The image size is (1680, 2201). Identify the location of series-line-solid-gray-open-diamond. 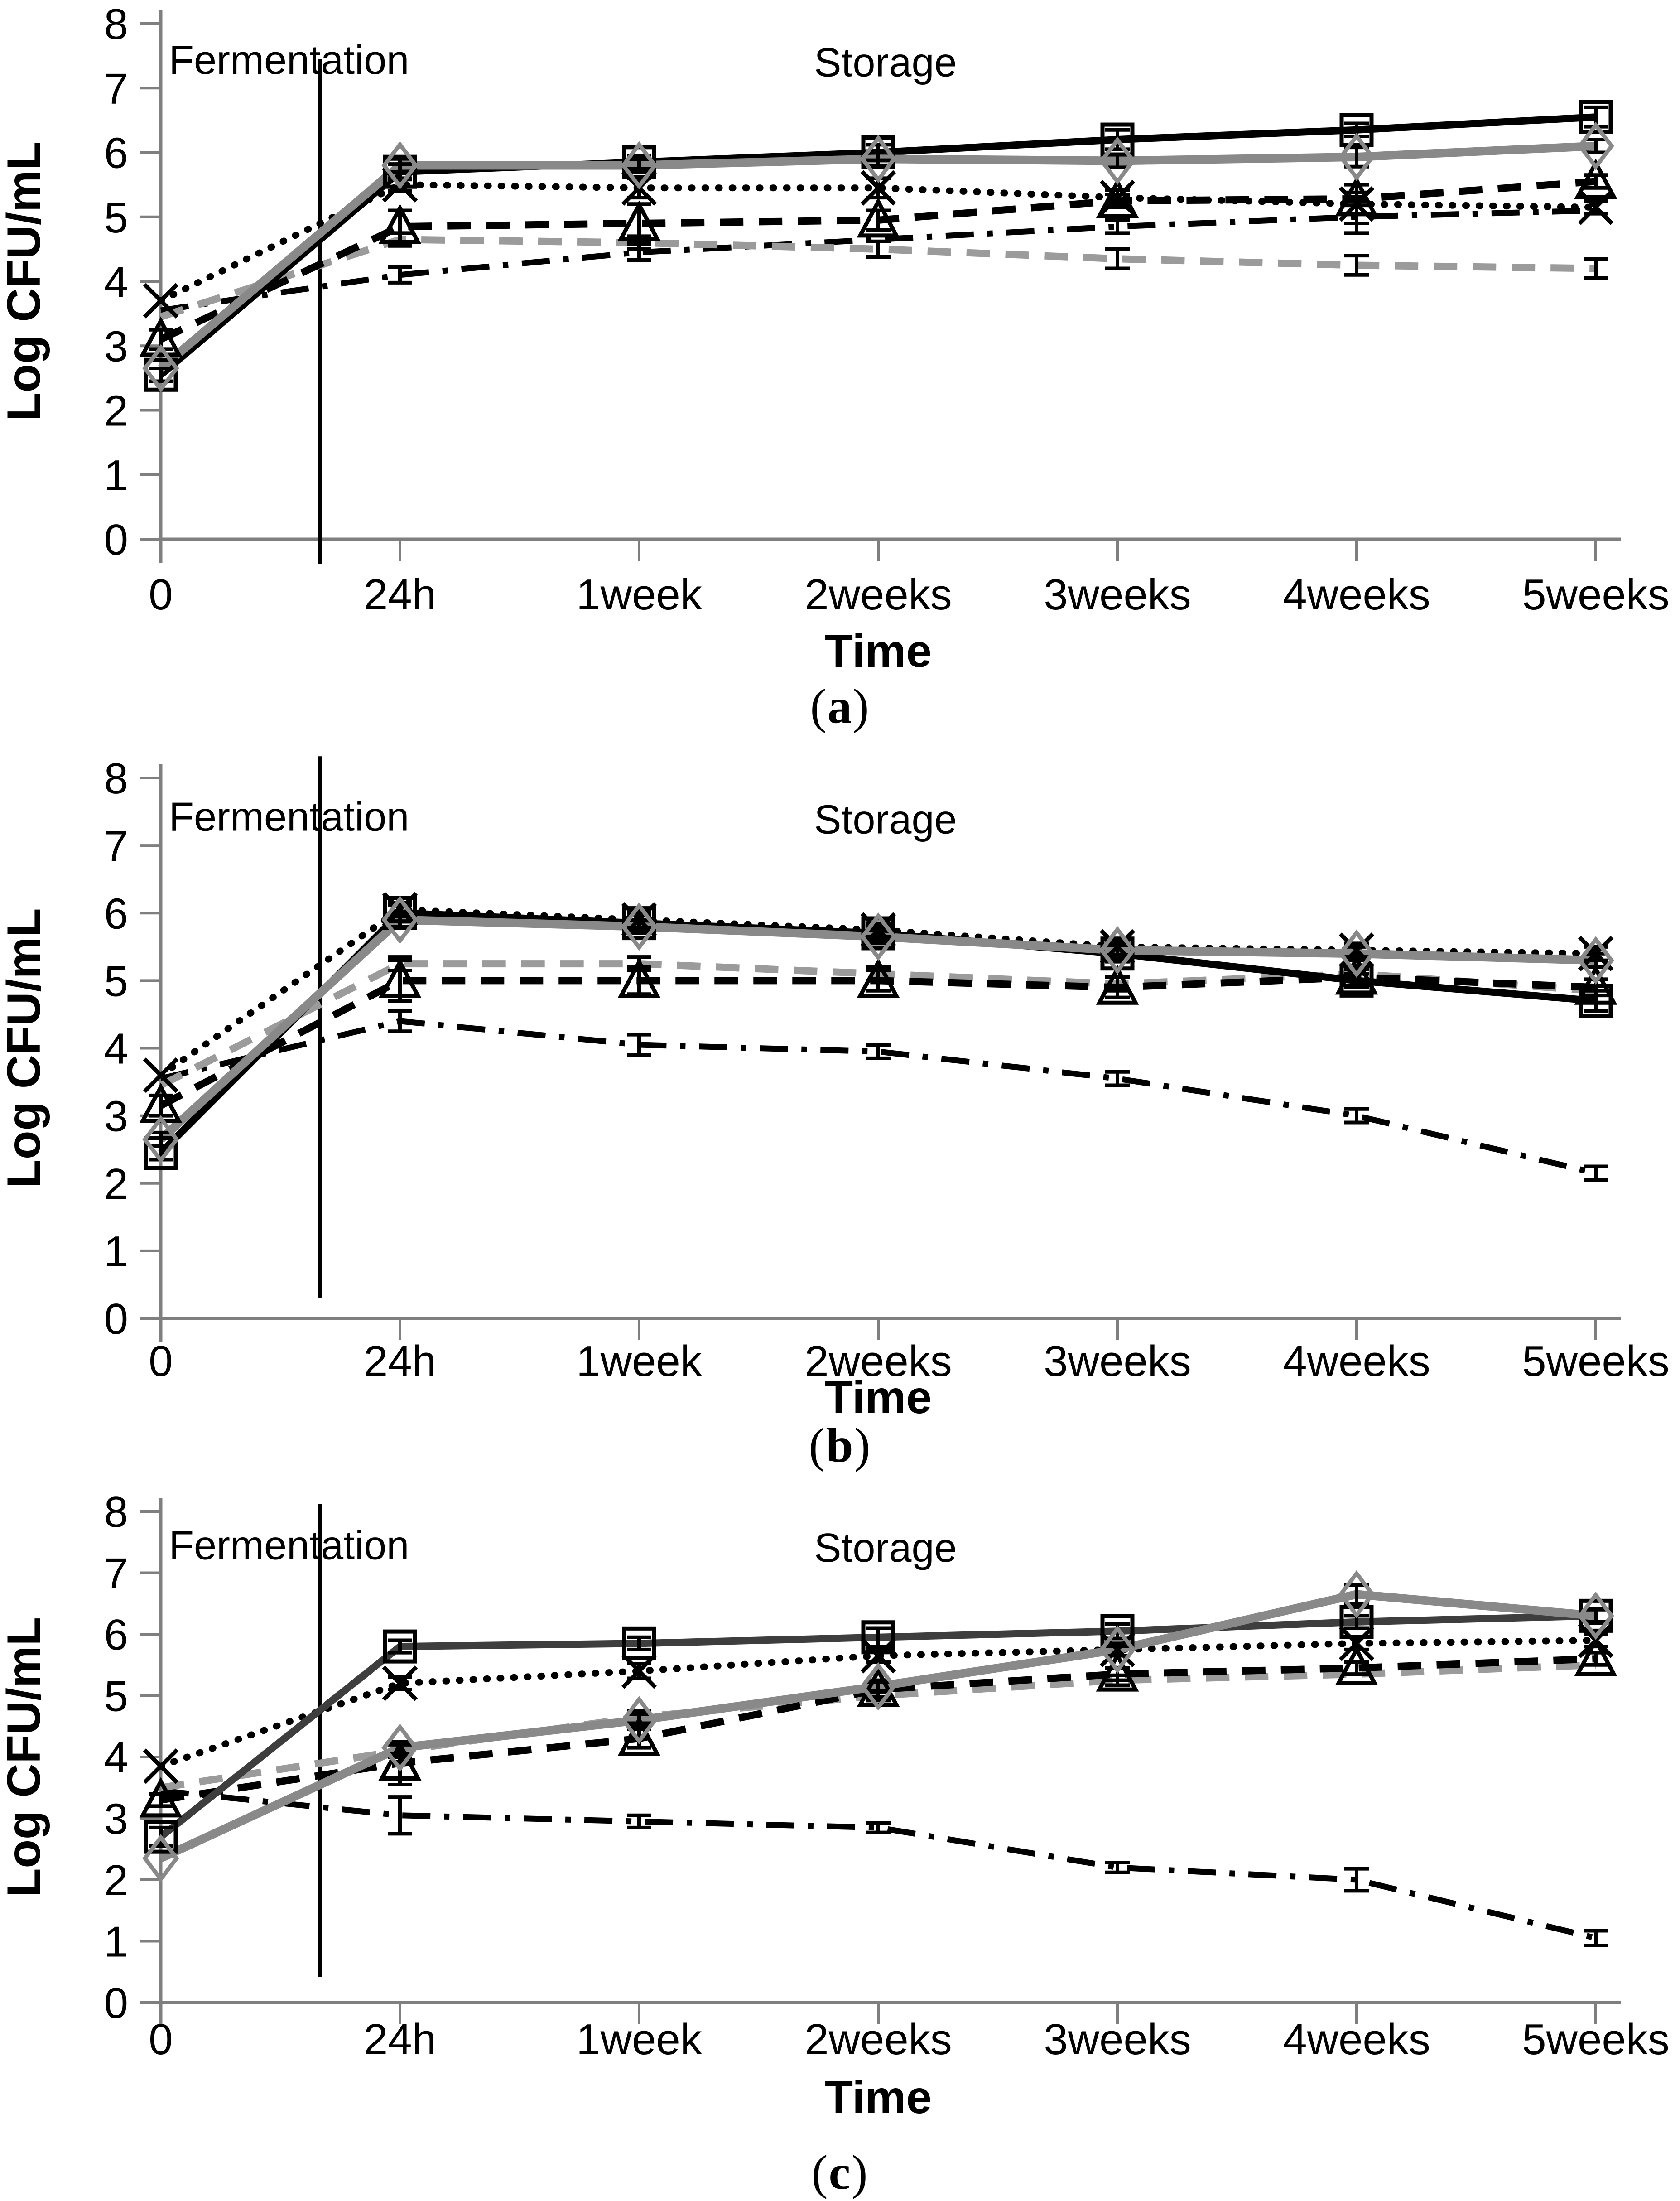
(877, 1029).